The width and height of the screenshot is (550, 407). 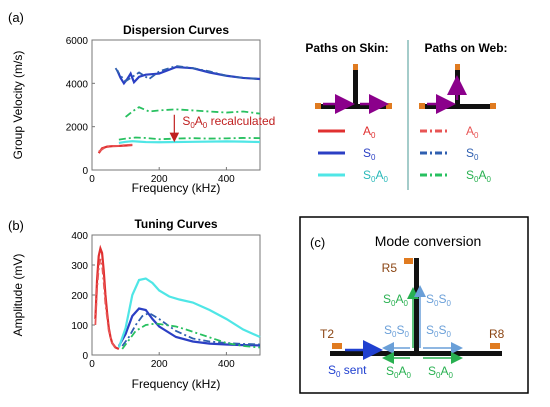 I want to click on label-r8: R8, so click(x=497, y=334).